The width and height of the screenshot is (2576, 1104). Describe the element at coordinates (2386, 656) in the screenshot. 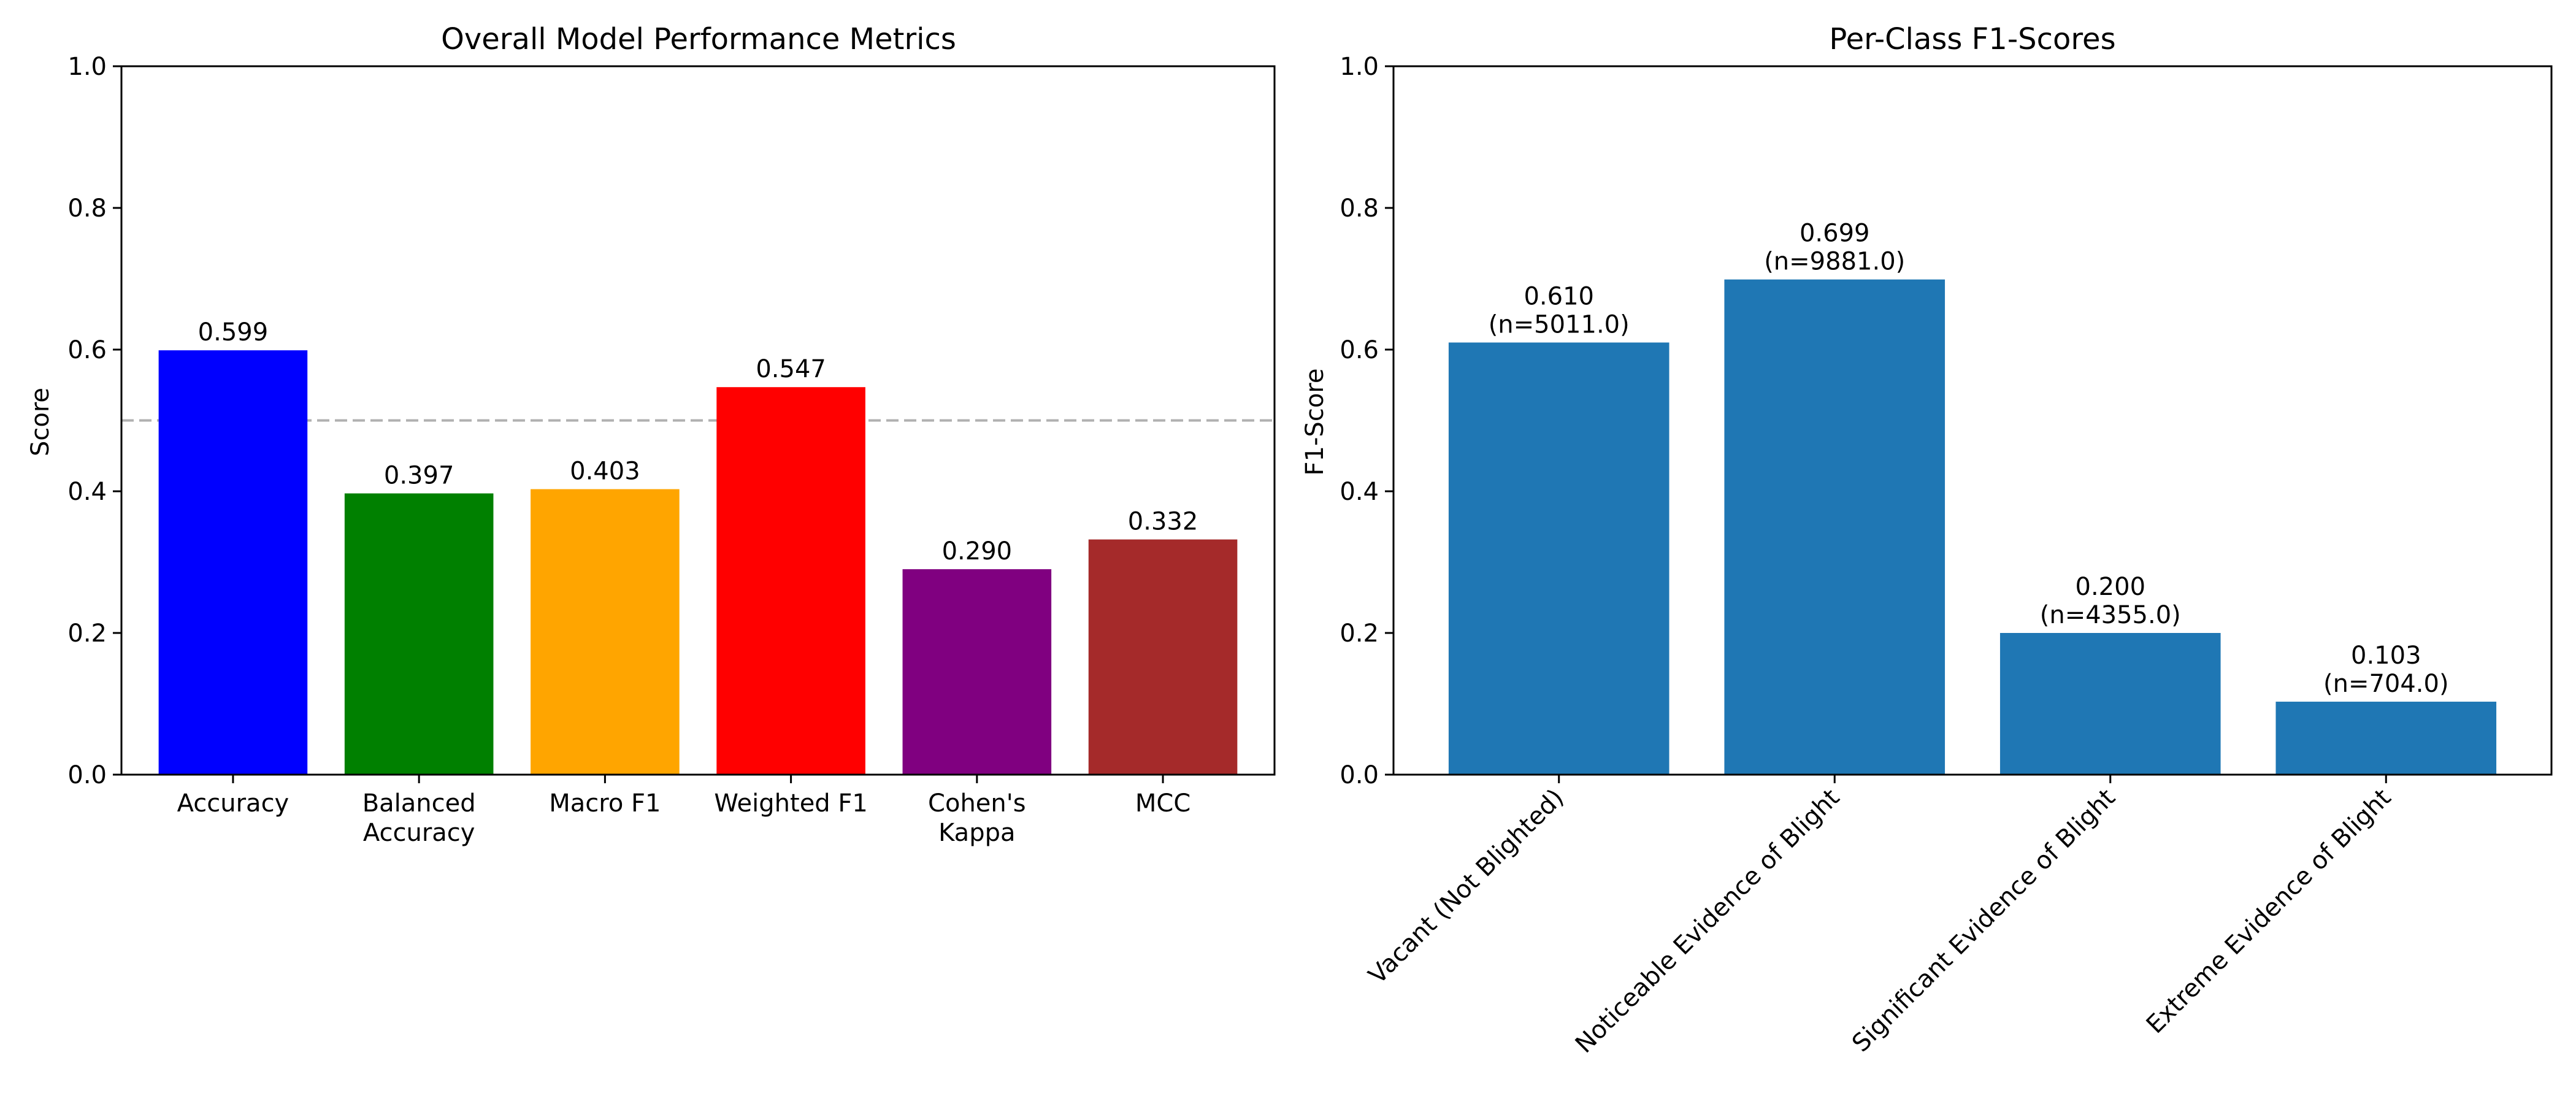

I see `data-label: 0.103` at that location.